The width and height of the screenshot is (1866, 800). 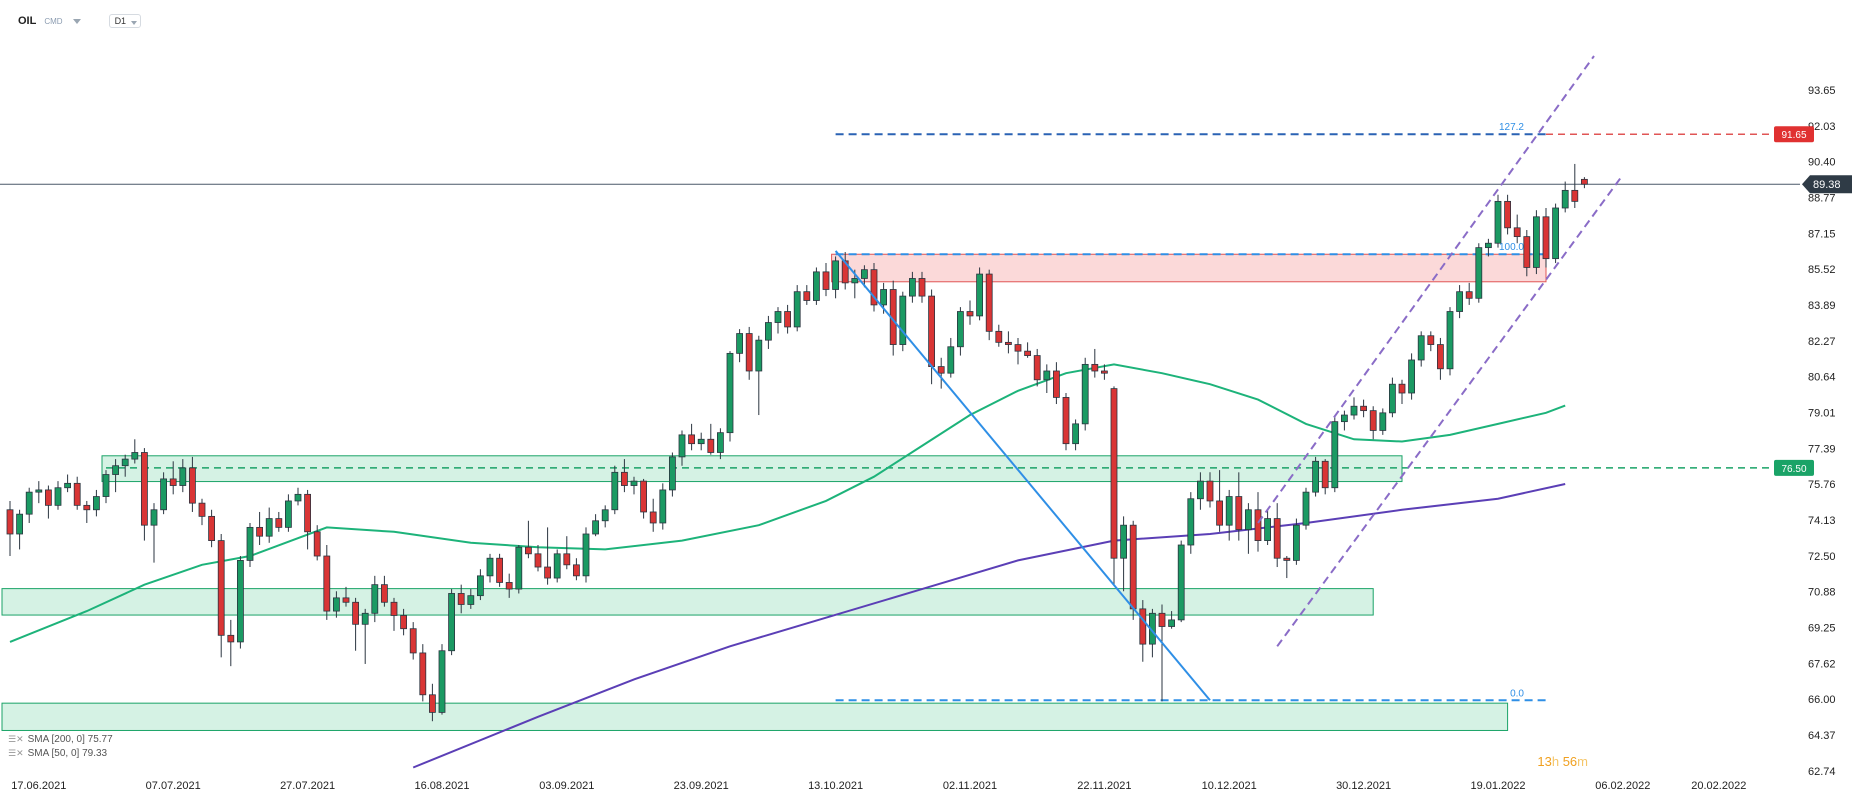 I want to click on sma-50-legend: ☰✕ SMA [50, 0] 79.33, so click(x=57, y=753).